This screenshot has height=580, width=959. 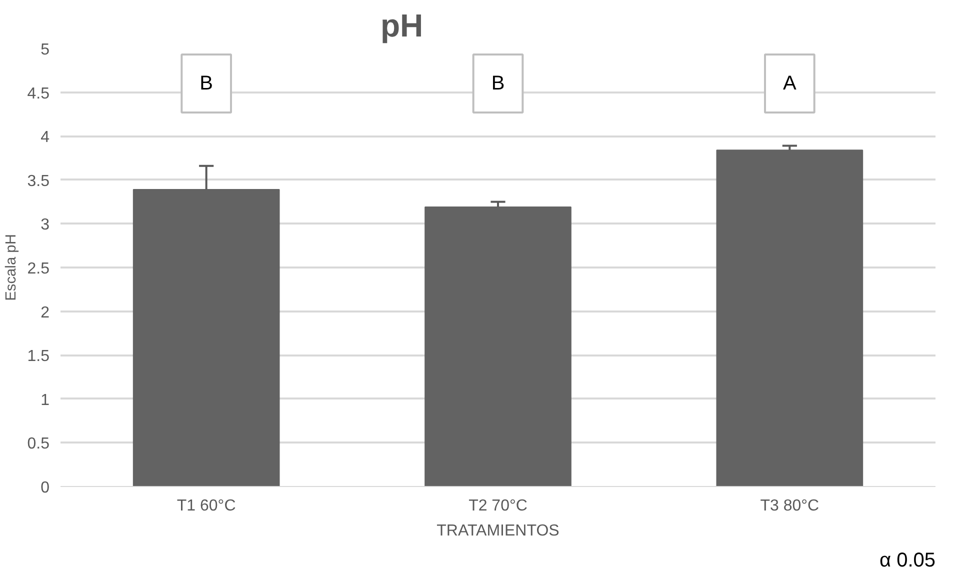 I want to click on chart-title: pH, so click(x=402, y=26).